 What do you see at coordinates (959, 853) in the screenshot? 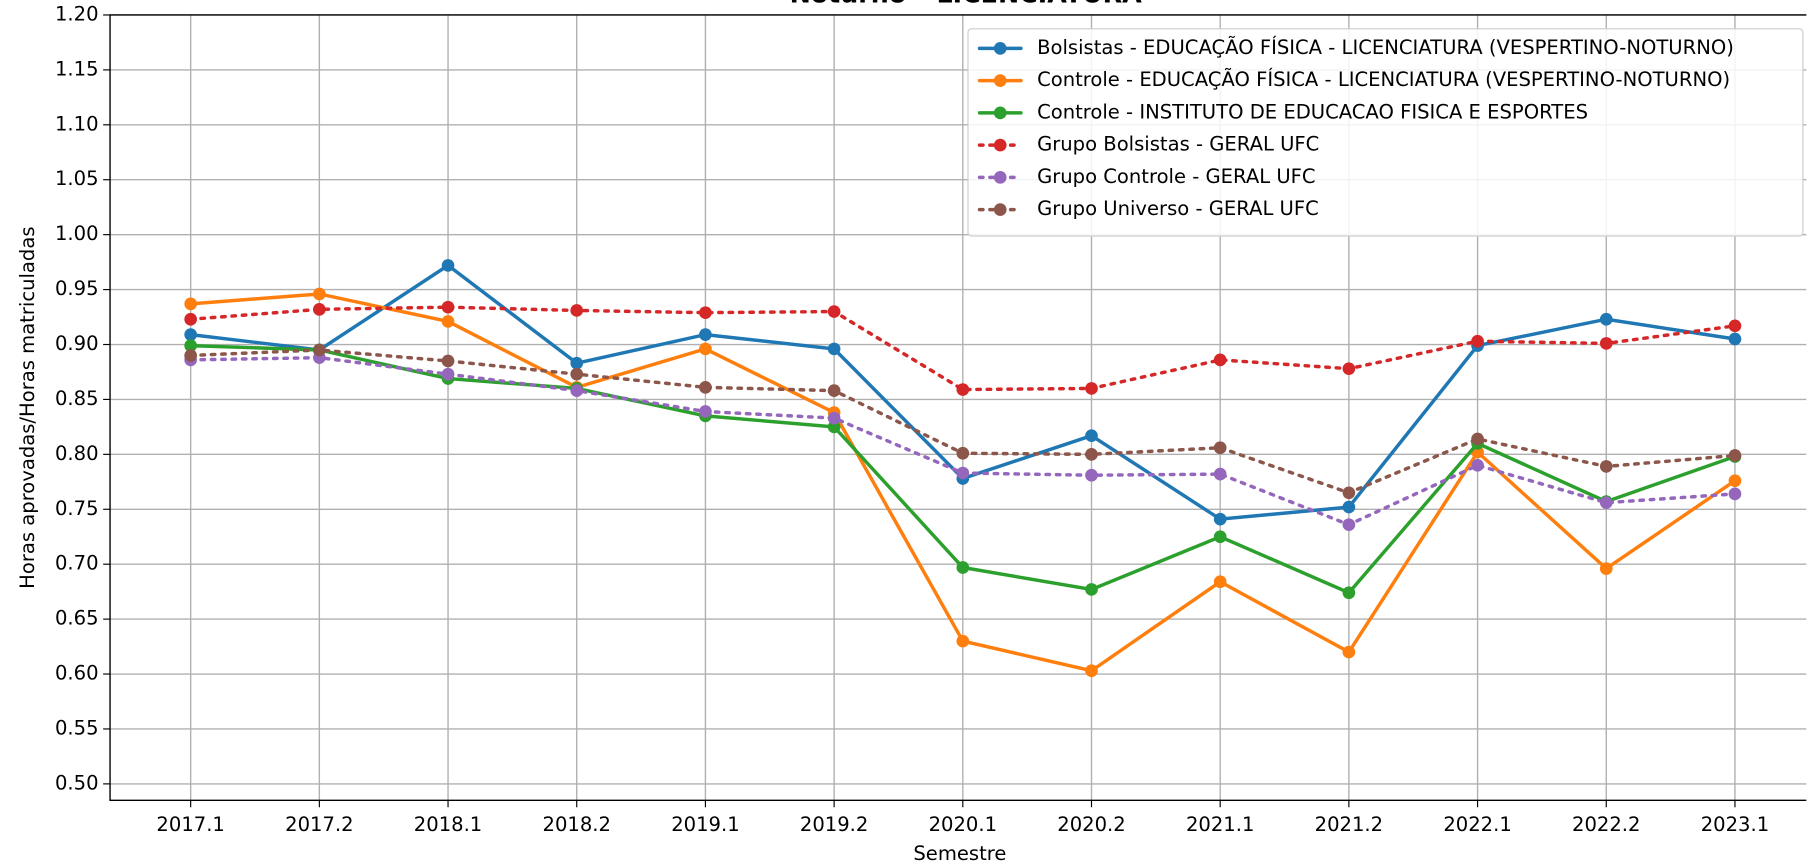
I see `x-axis-label: Semestre` at bounding box center [959, 853].